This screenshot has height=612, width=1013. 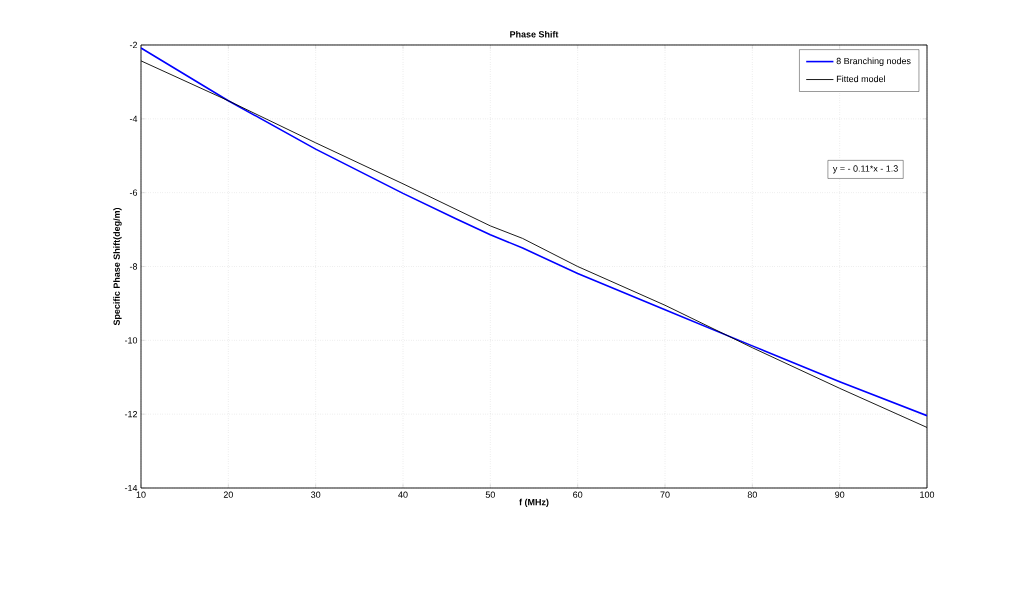 What do you see at coordinates (840, 494) in the screenshot?
I see `x-tick-label: 90` at bounding box center [840, 494].